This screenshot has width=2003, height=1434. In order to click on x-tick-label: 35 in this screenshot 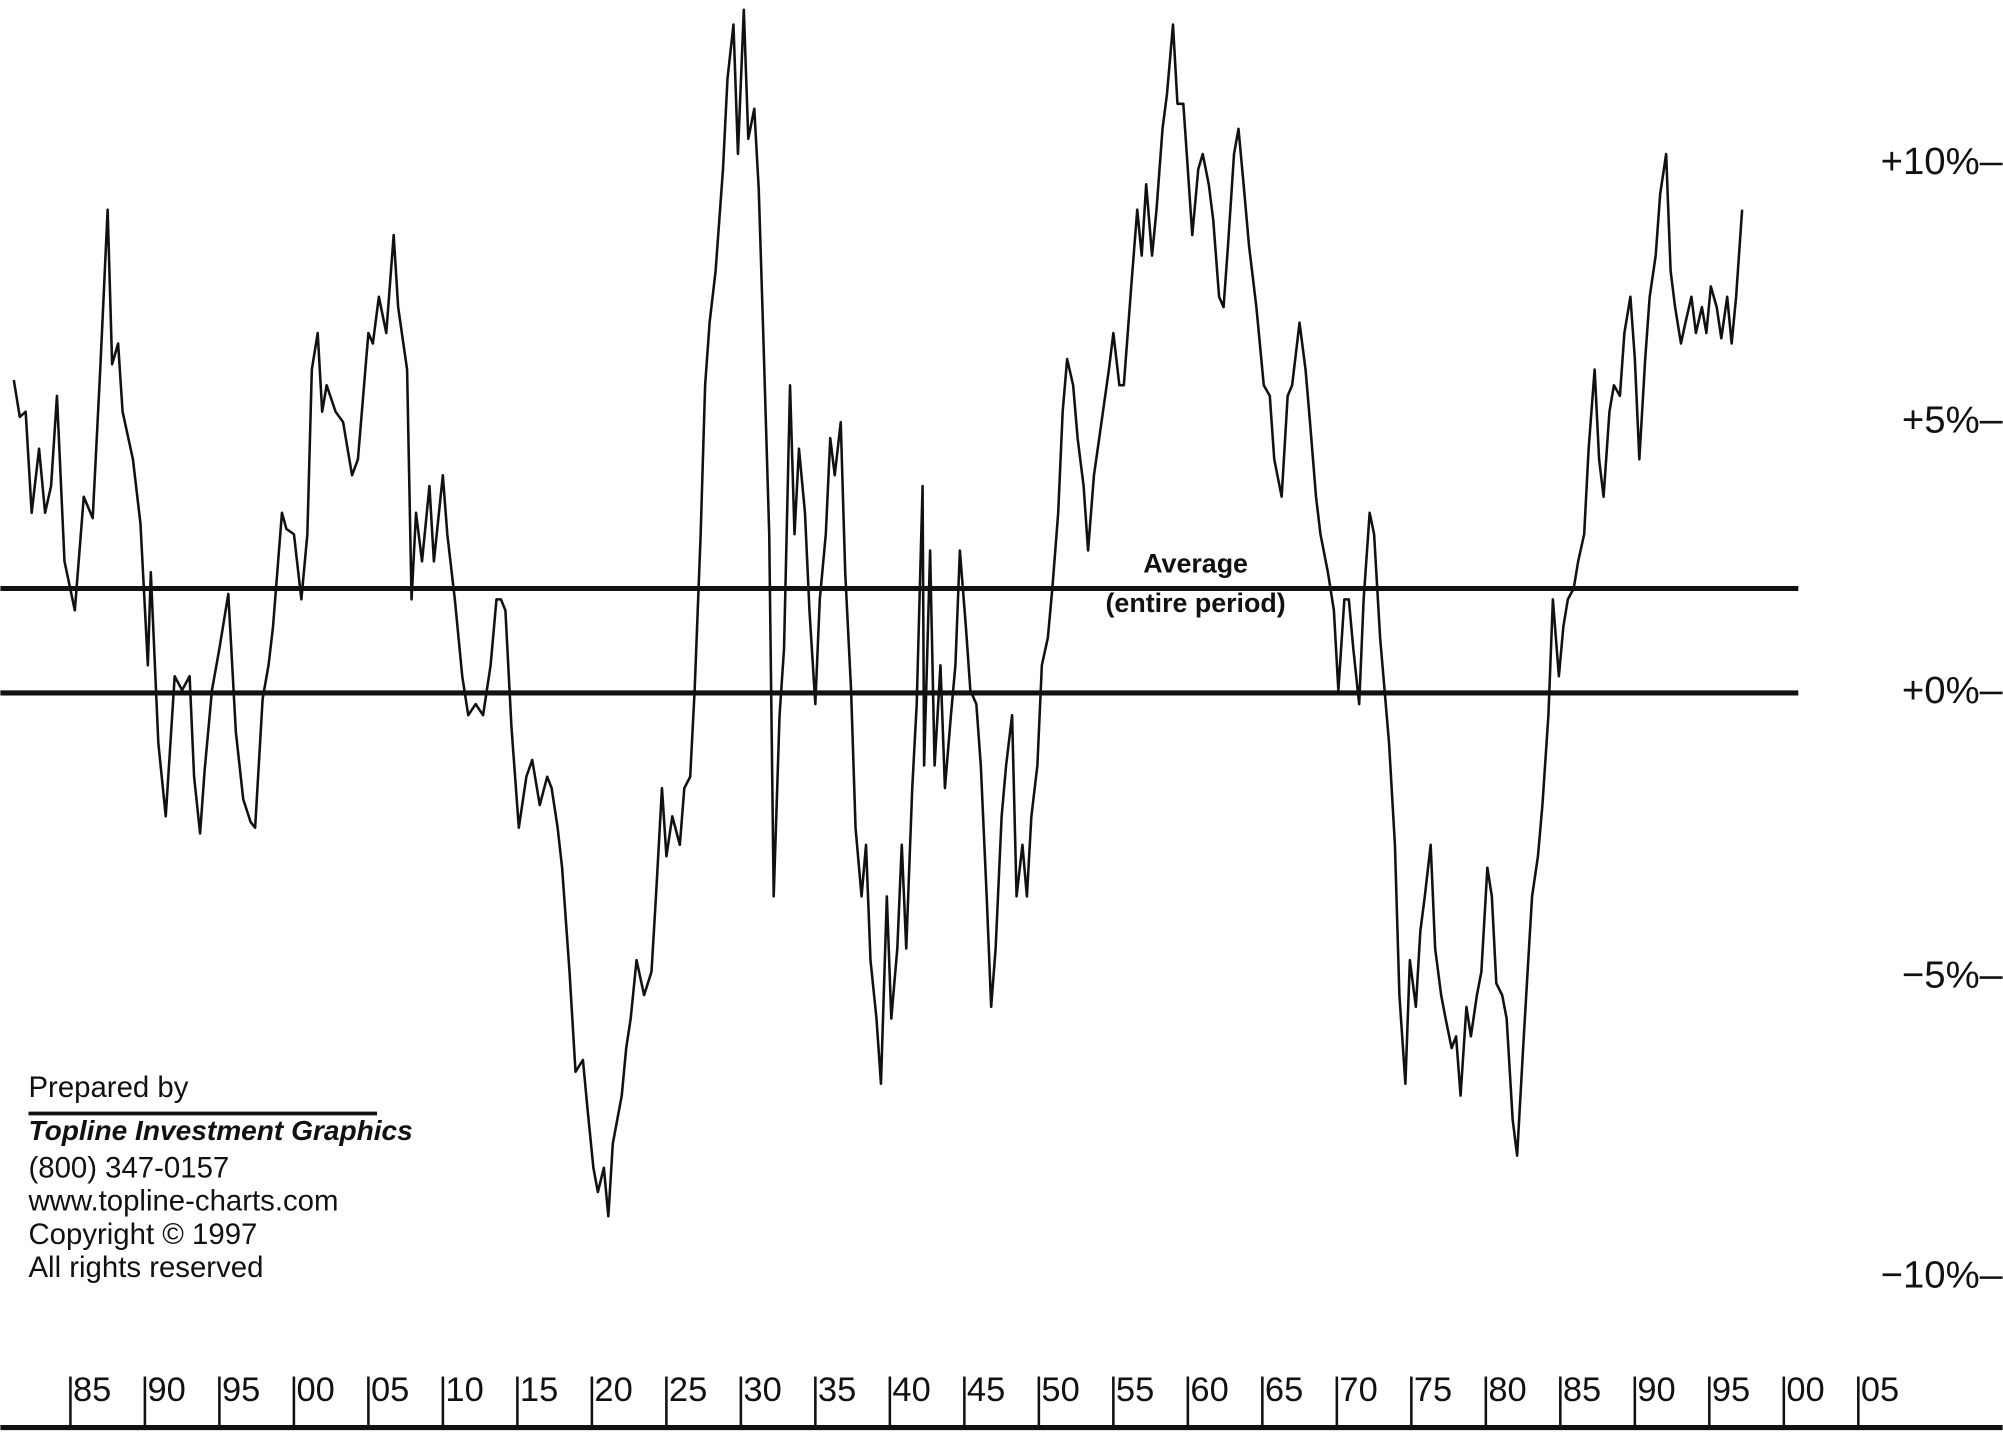, I will do `click(837, 1390)`.